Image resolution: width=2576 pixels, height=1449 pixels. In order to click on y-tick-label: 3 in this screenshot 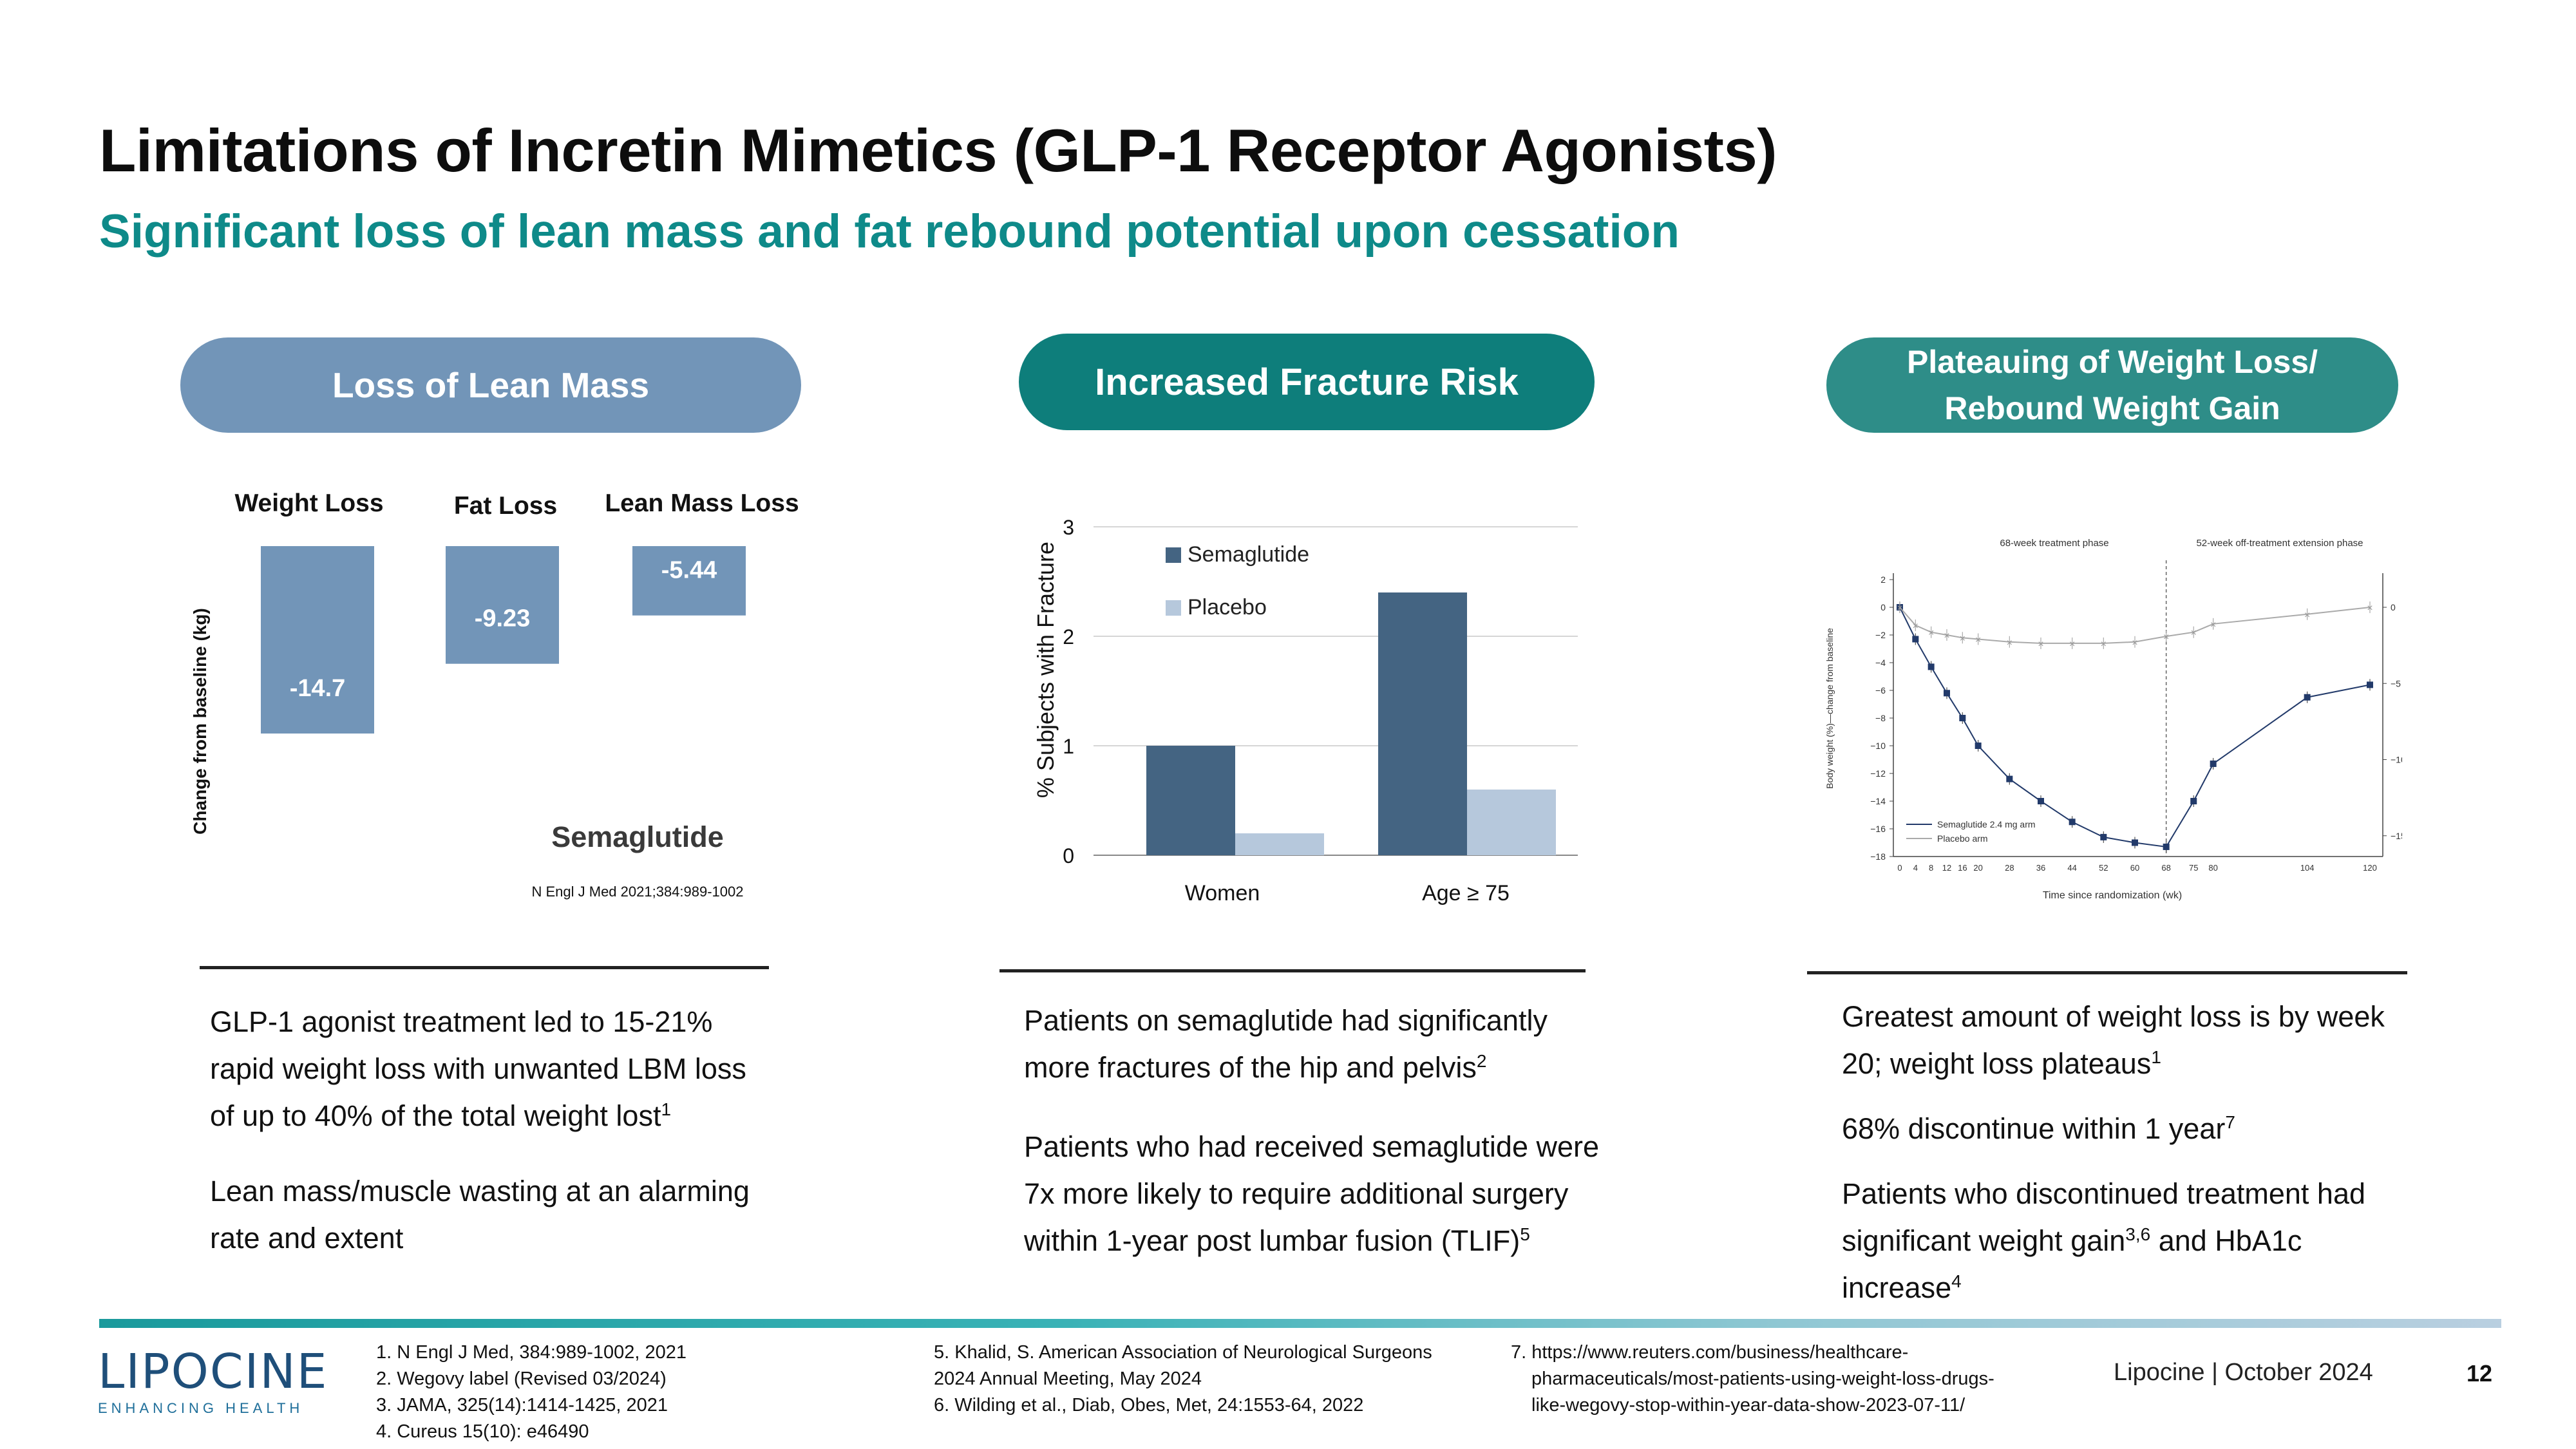, I will do `click(1068, 527)`.